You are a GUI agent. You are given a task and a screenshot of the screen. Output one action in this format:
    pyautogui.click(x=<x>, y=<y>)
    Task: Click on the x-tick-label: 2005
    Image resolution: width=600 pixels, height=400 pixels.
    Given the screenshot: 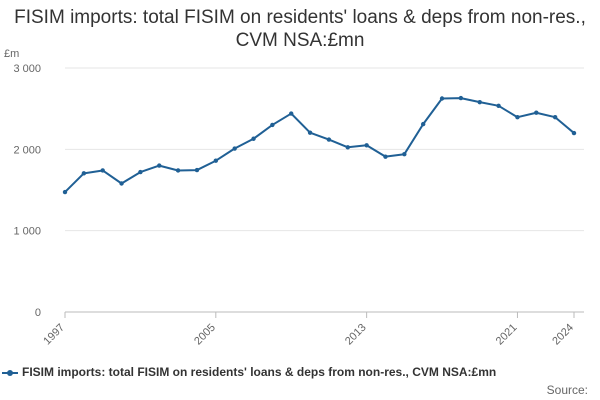 What is the action you would take?
    pyautogui.click(x=205, y=335)
    